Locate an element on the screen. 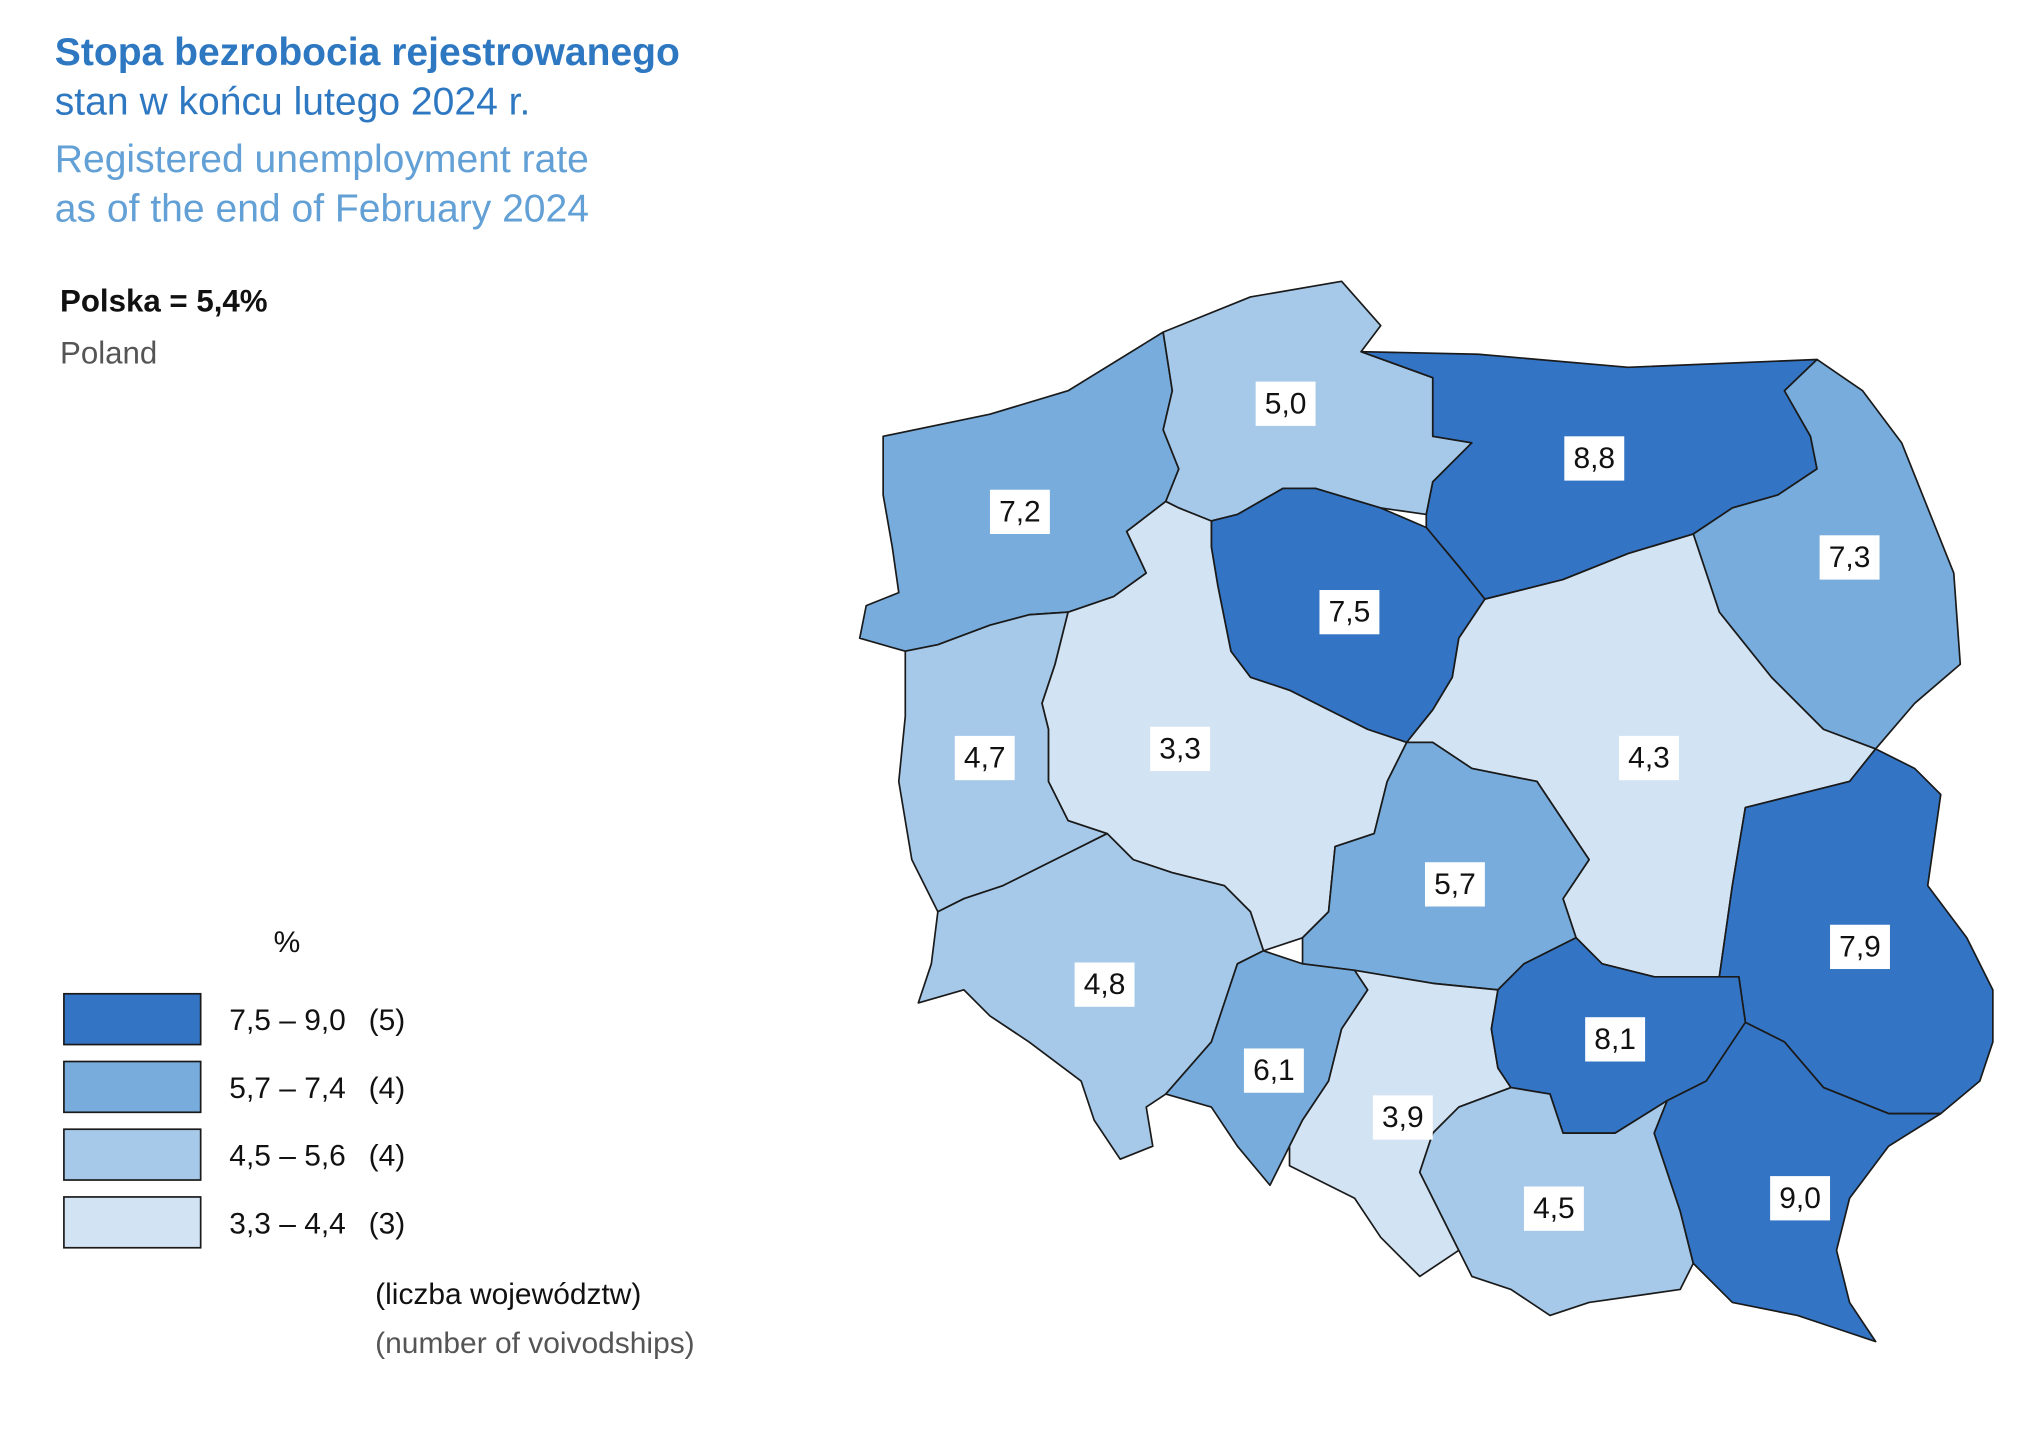 This screenshot has width=2032, height=1434. region-label: 5,7 is located at coordinates (1455, 884).